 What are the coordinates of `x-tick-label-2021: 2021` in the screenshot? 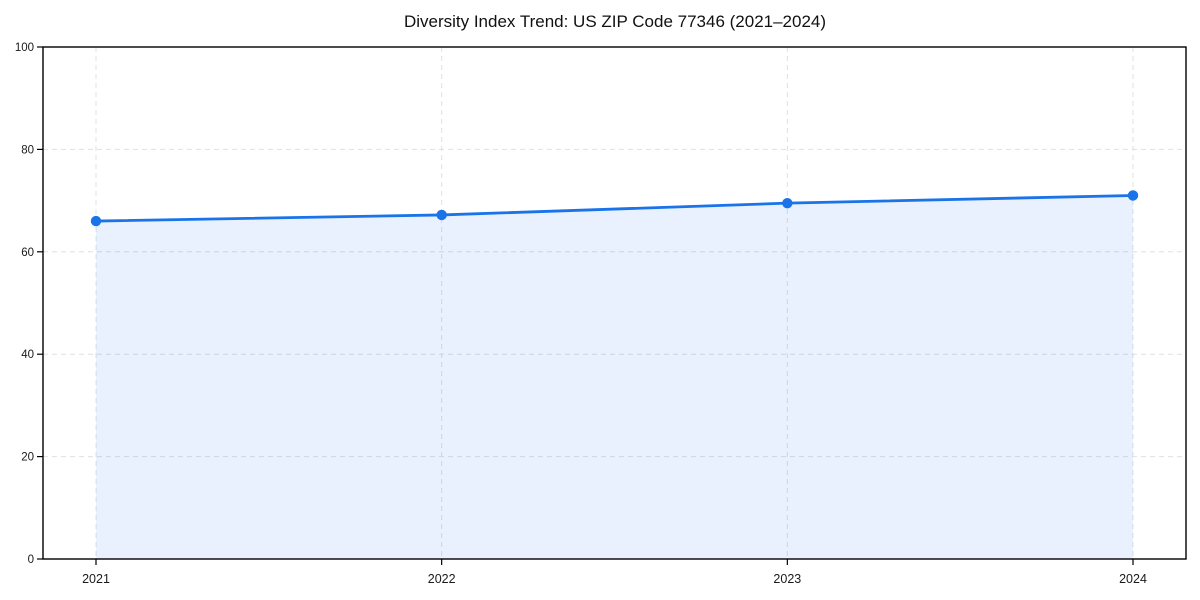 It's located at (96, 579).